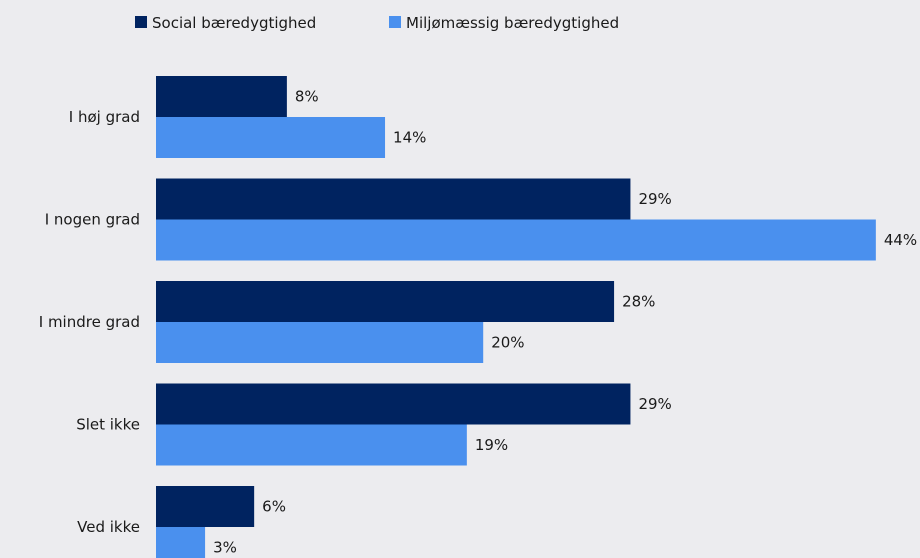 This screenshot has width=920, height=558. What do you see at coordinates (108, 425) in the screenshot?
I see `category-label-cat-3: Slet ikke` at bounding box center [108, 425].